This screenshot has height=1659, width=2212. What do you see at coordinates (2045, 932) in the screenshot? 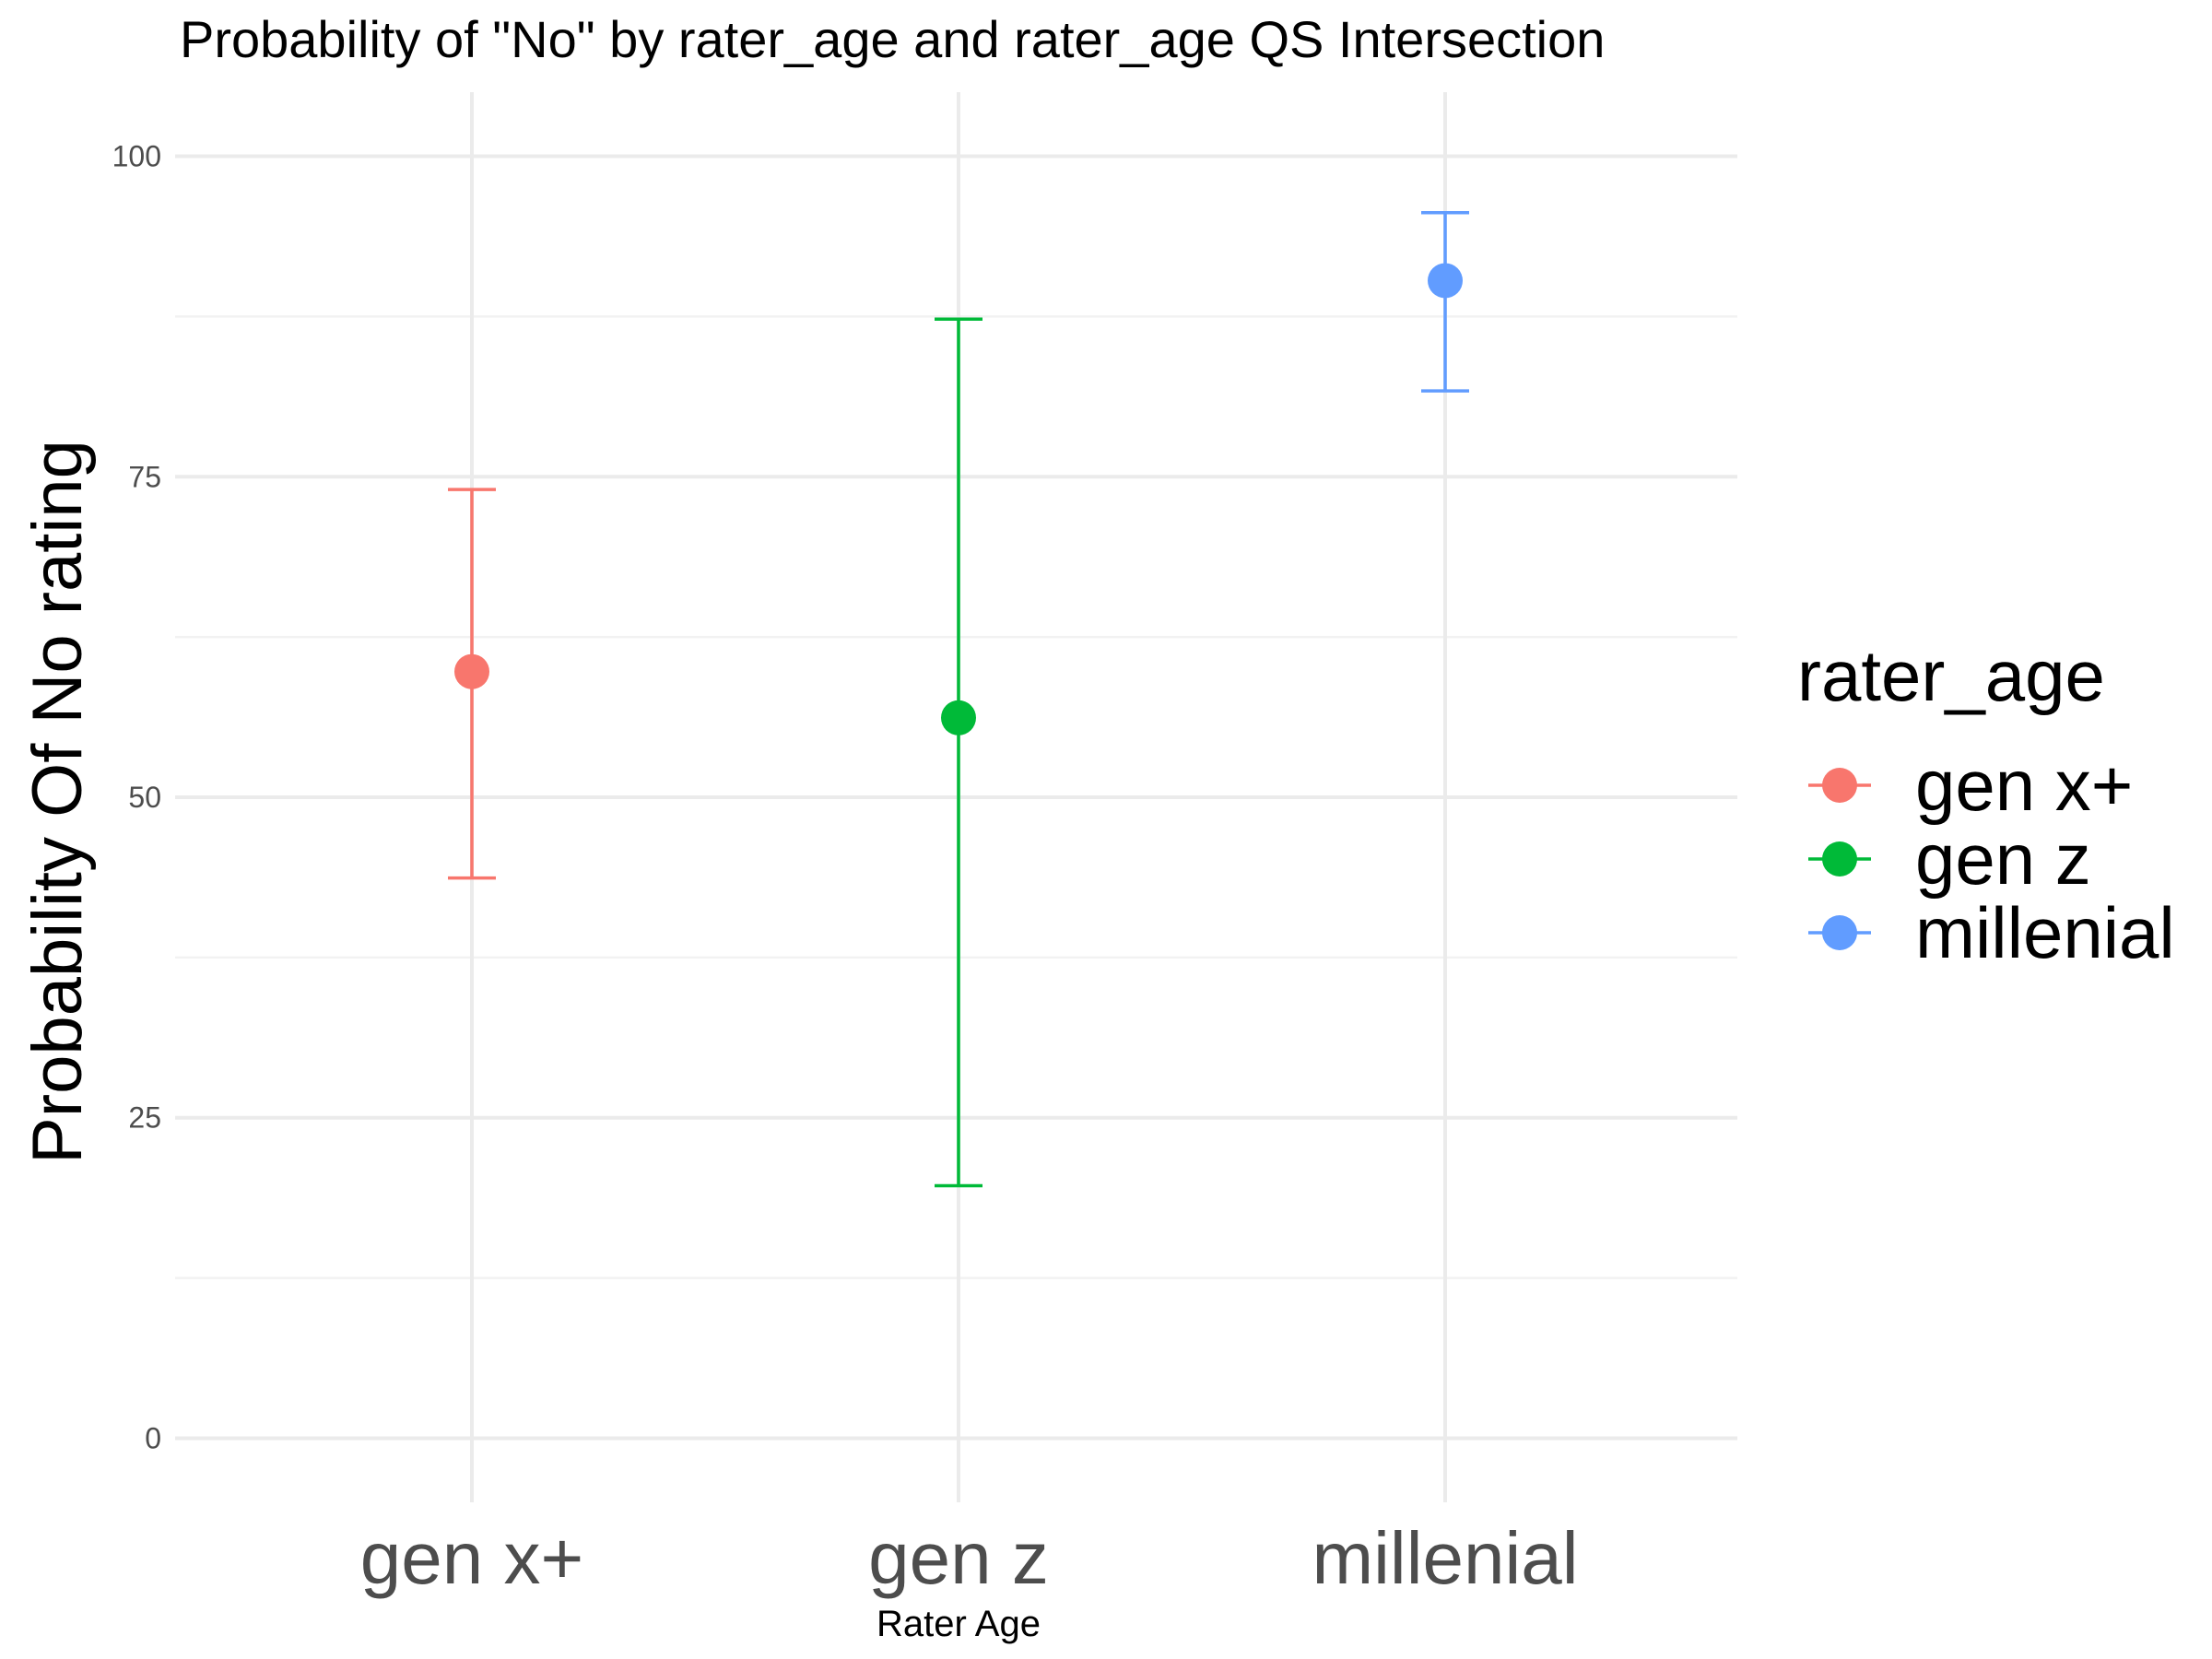
I see `legend-label: millenial` at bounding box center [2045, 932].